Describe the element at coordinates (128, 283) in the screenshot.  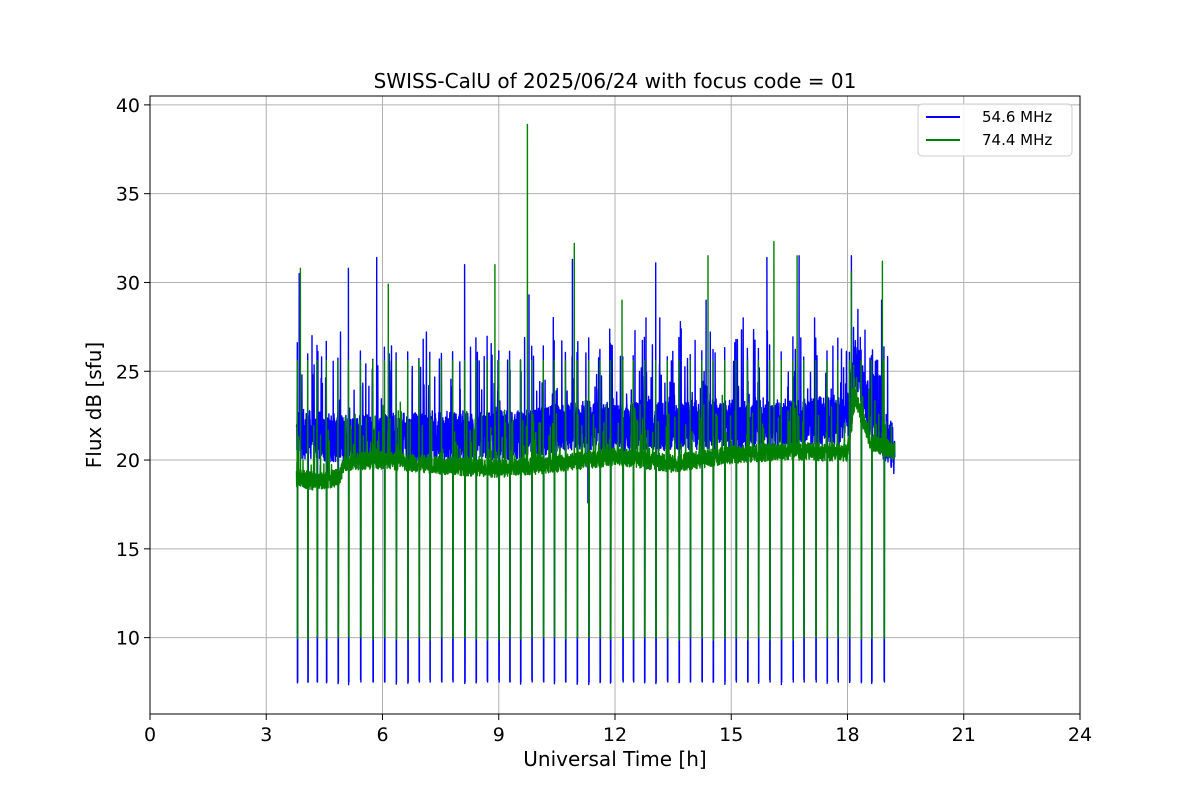
I see `y-tick-label: 30` at that location.